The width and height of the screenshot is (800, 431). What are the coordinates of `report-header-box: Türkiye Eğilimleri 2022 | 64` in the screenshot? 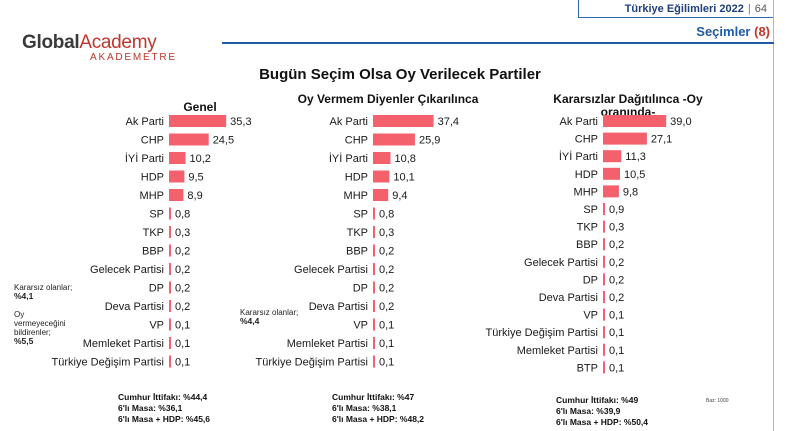 It's located at (676, 9).